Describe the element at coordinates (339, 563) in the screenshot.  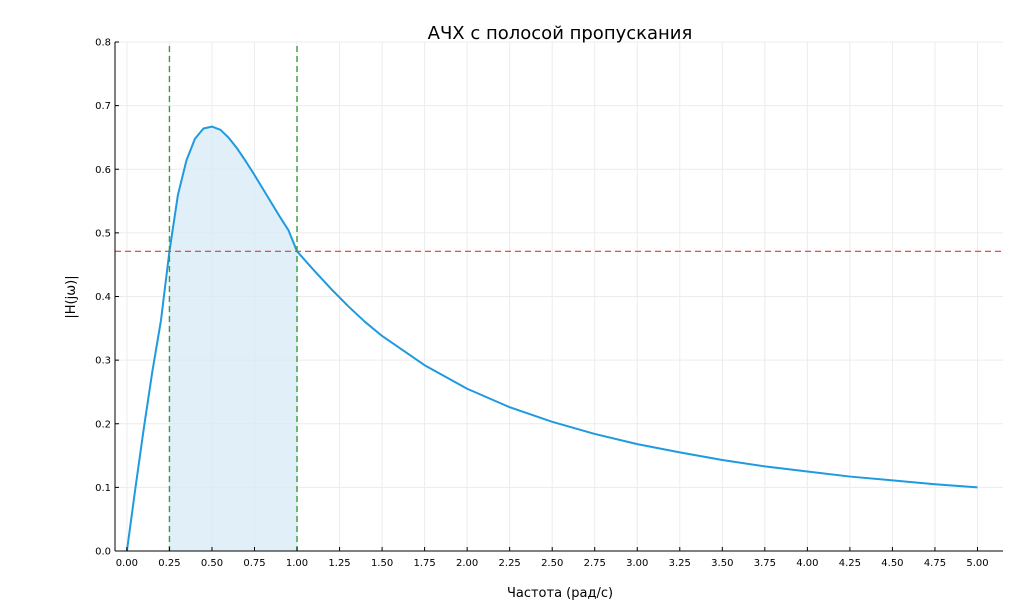
I see `x-tick-label: 1.25` at that location.